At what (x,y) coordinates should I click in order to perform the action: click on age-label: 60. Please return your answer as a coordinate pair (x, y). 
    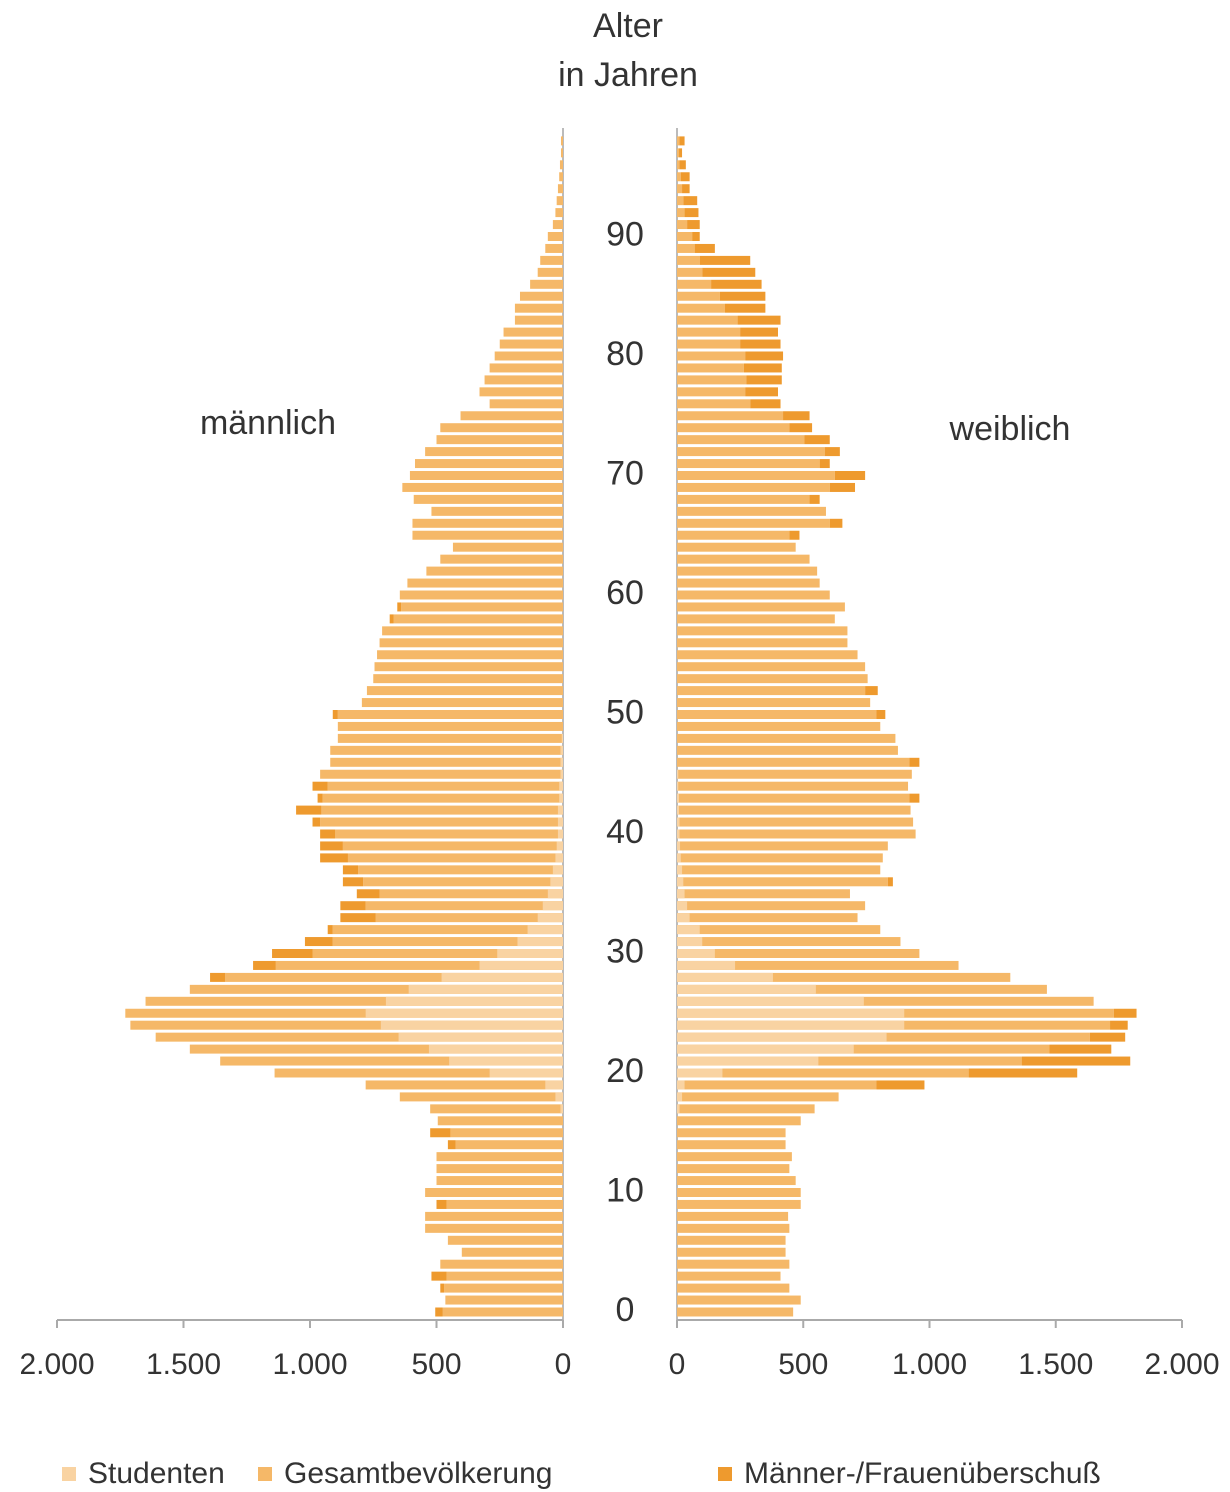
    Looking at the image, I should click on (625, 593).